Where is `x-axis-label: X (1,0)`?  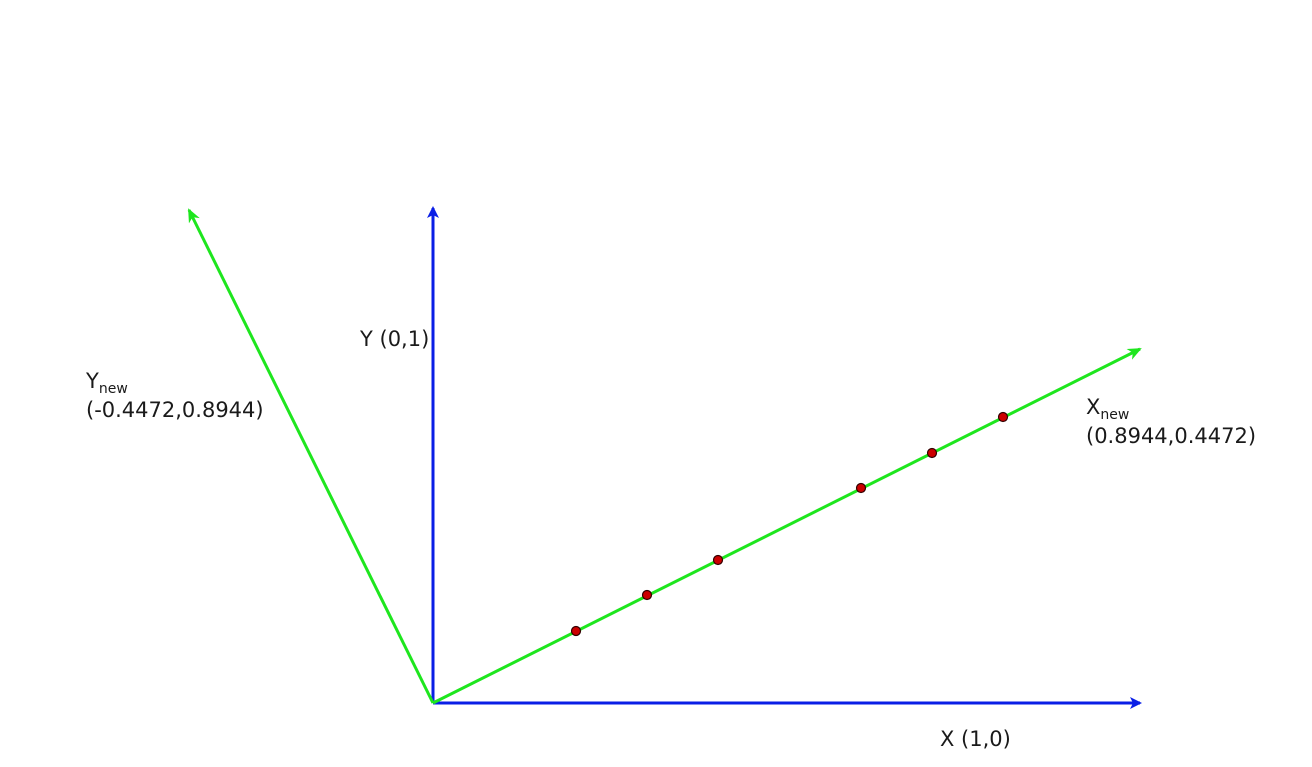 x-axis-label: X (1,0) is located at coordinates (975, 739).